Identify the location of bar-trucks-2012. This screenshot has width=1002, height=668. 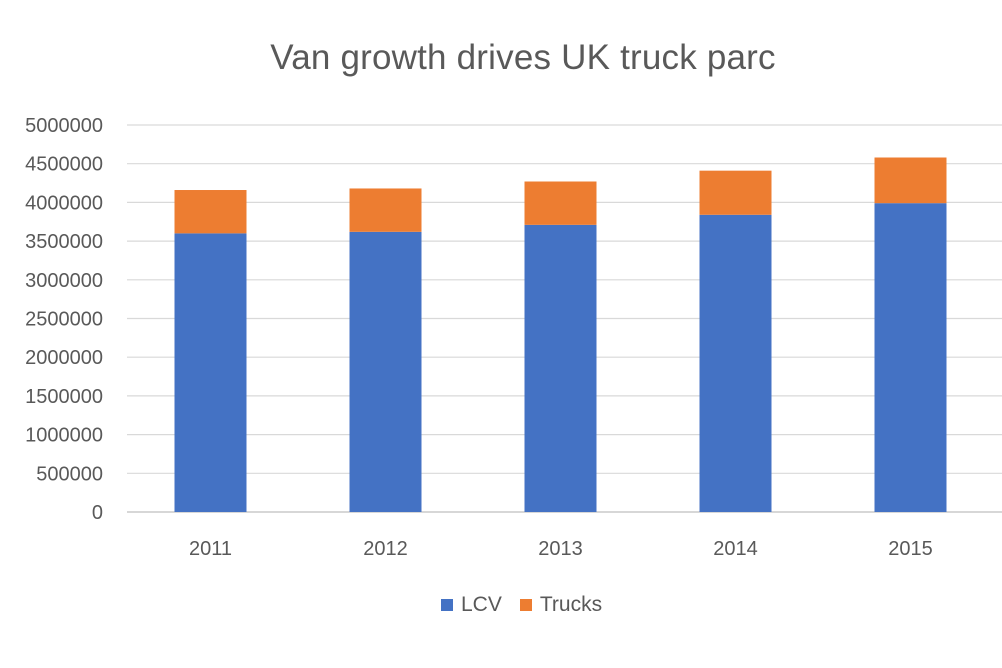
(385, 210).